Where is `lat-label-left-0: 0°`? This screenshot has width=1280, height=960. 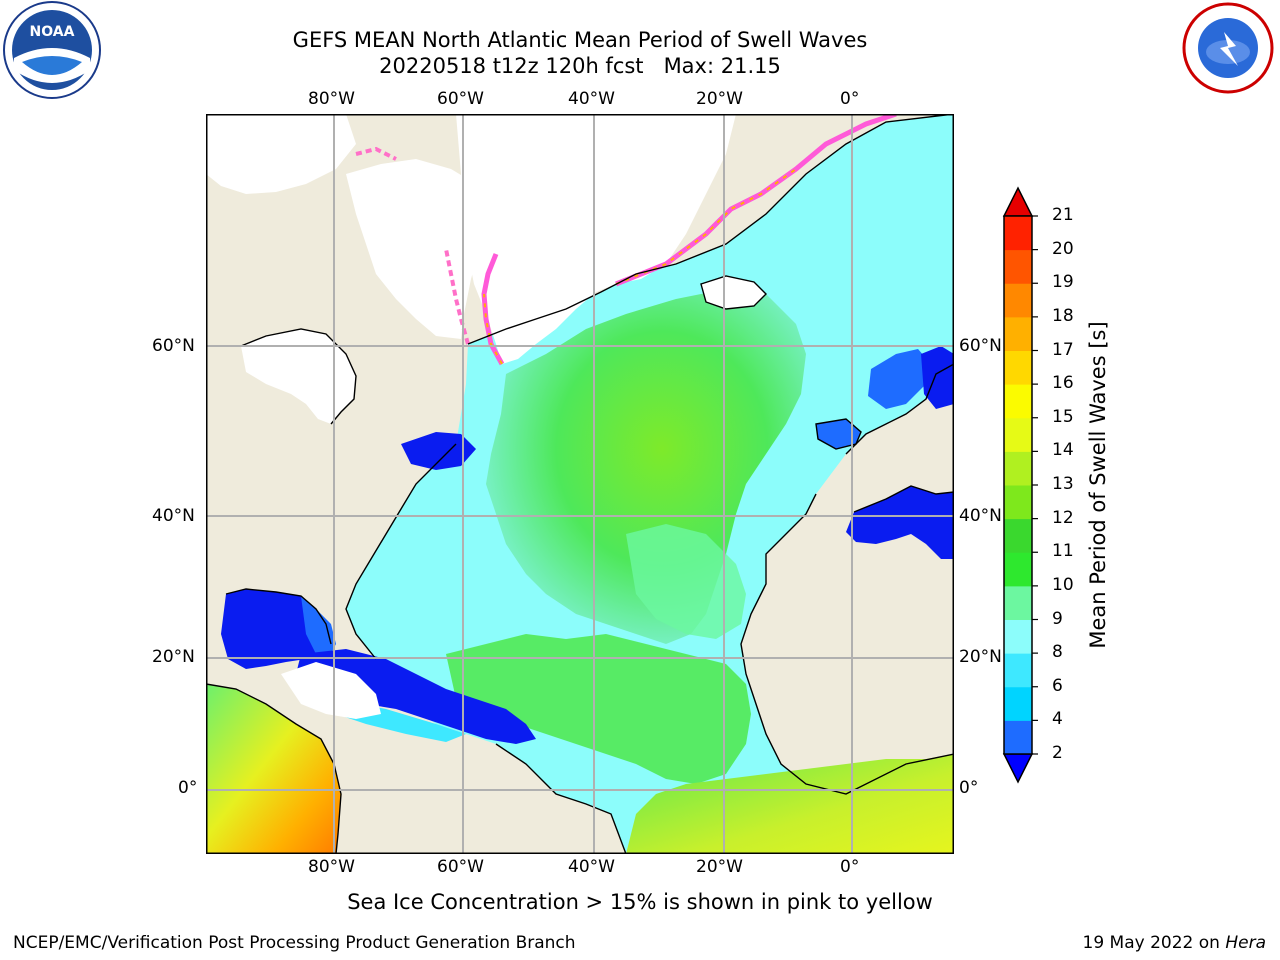 lat-label-left-0: 0° is located at coordinates (188, 788).